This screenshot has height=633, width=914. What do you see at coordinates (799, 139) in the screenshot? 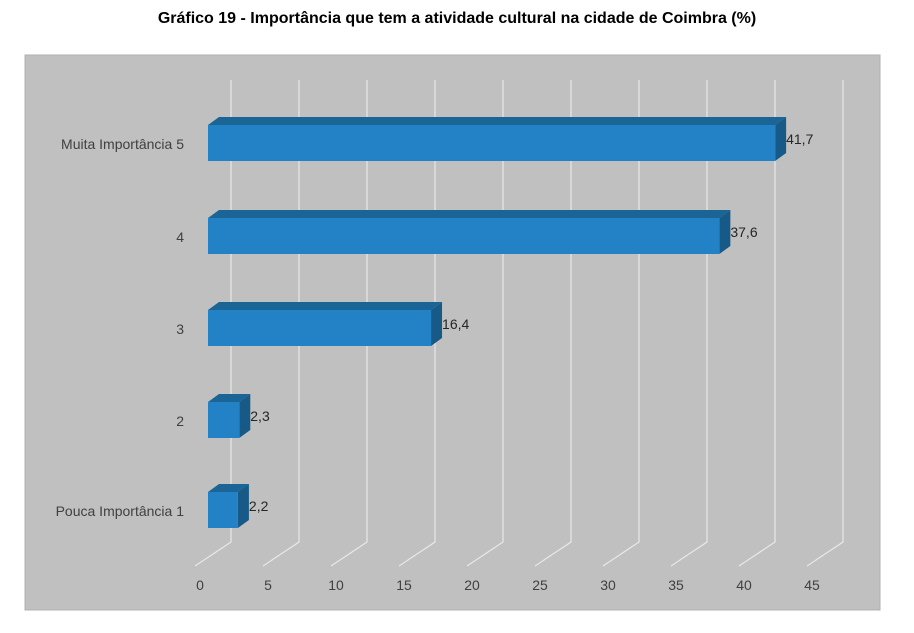
I see `data-label: 41,7` at bounding box center [799, 139].